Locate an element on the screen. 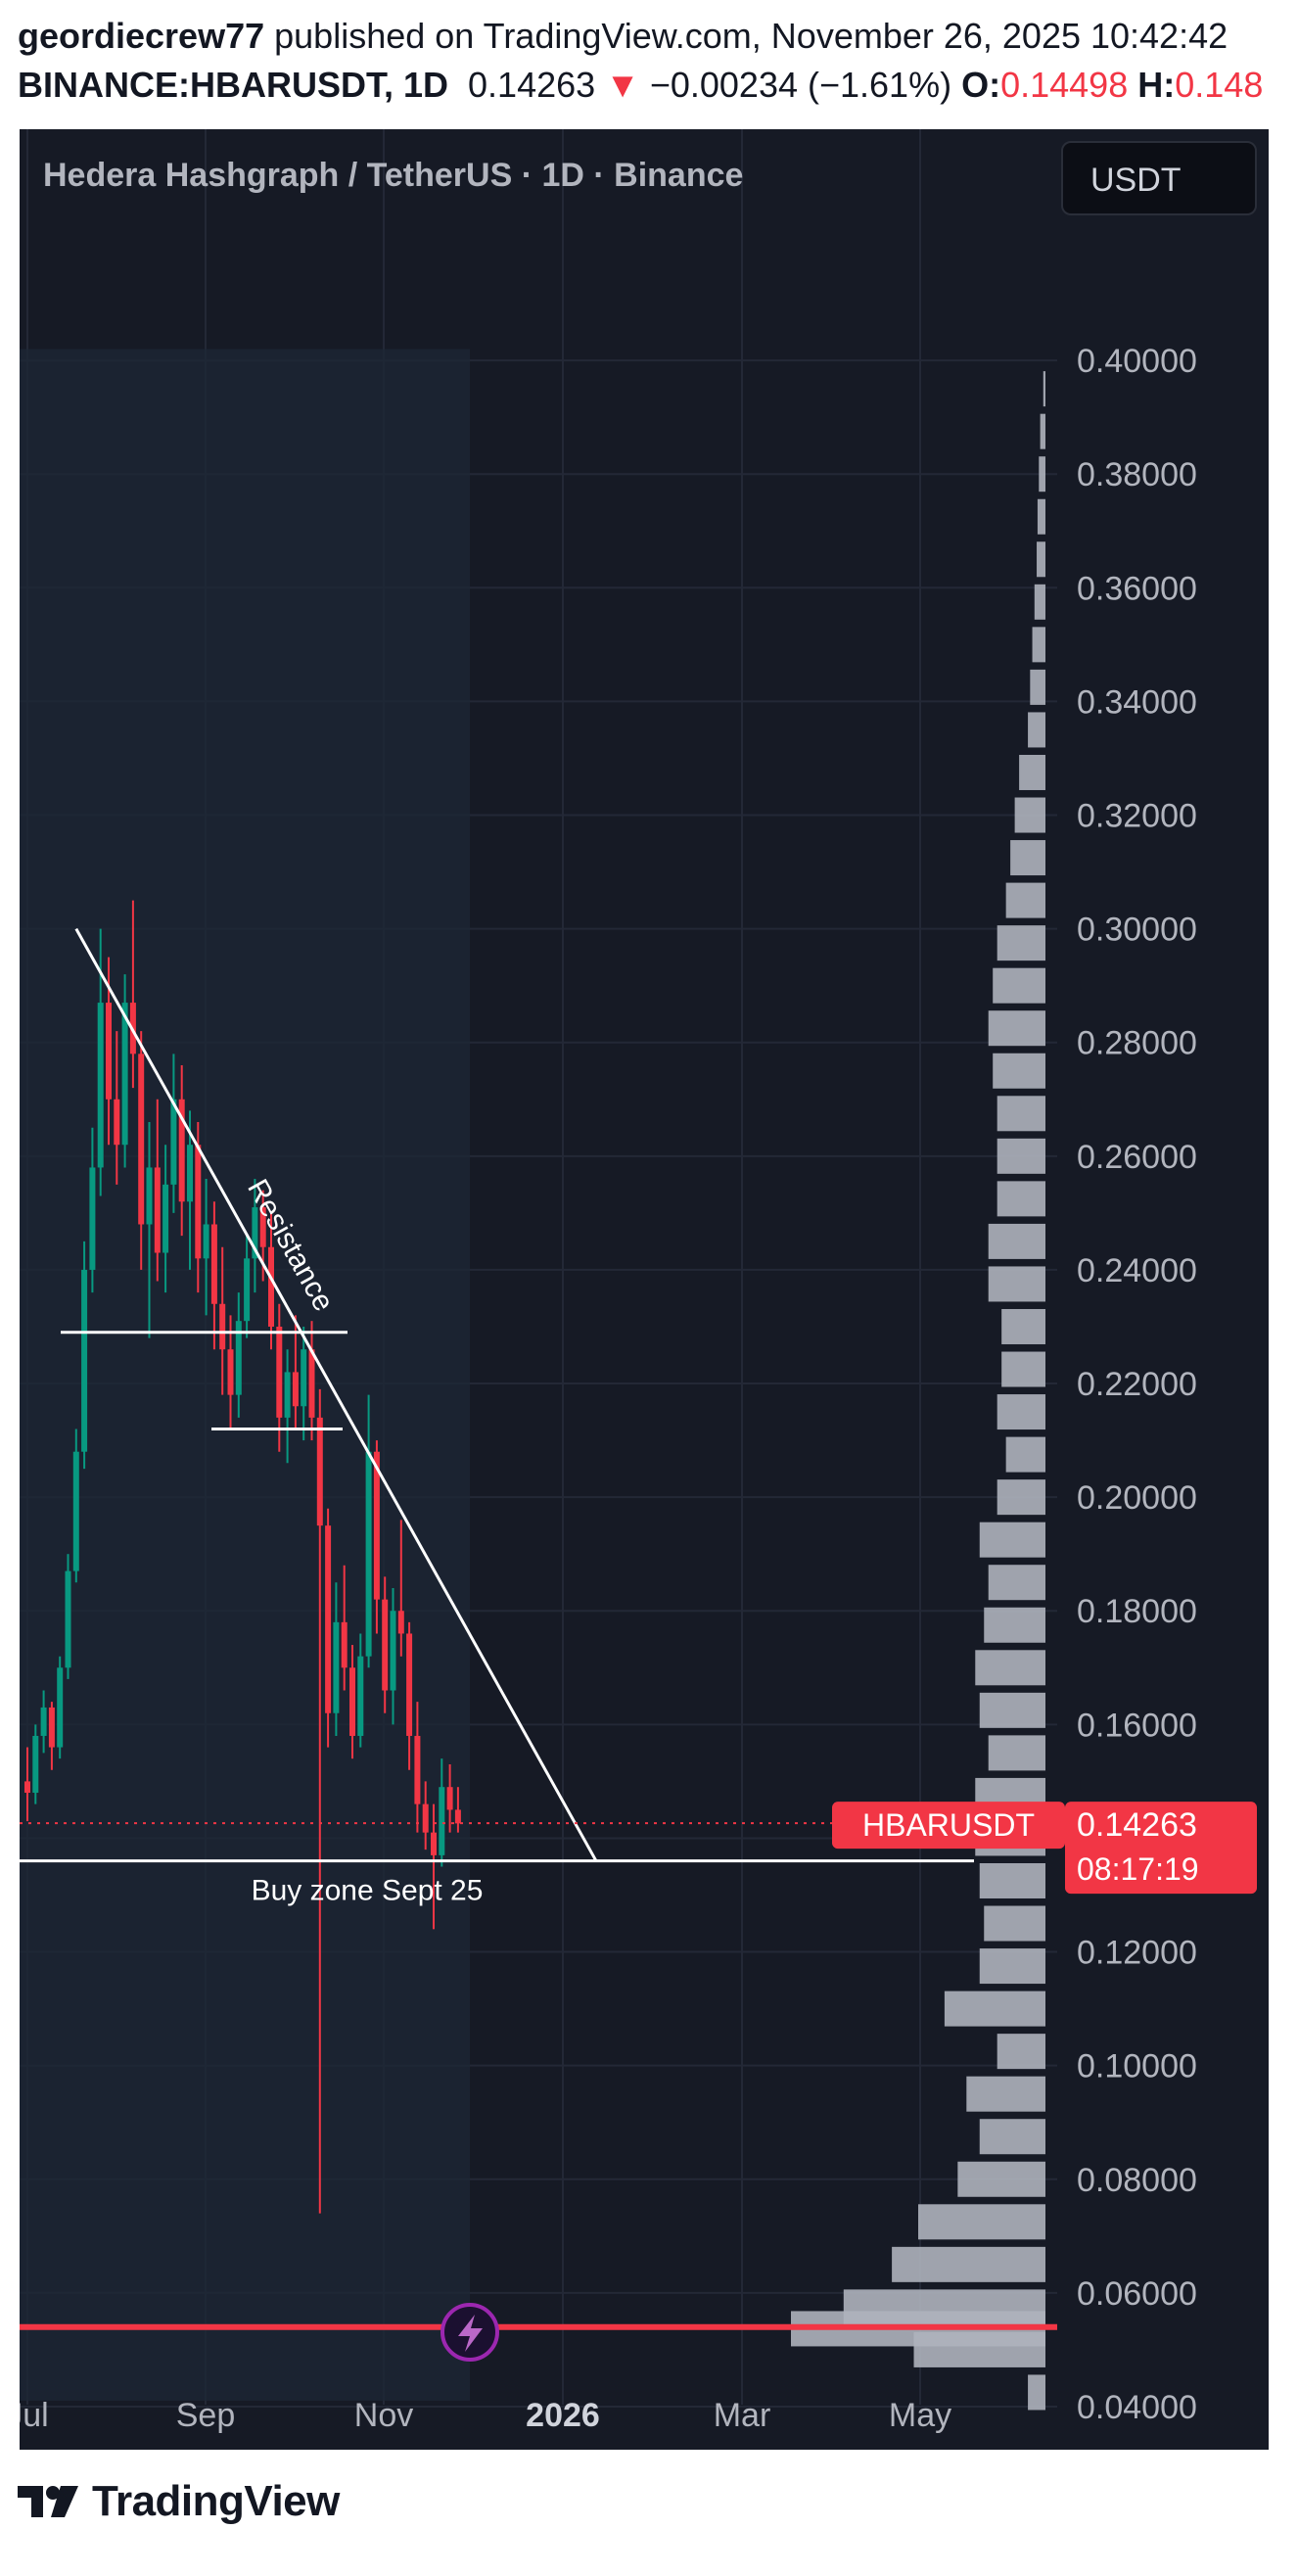 This screenshot has height=2576, width=1298. time-tick-label: May is located at coordinates (920, 2416).